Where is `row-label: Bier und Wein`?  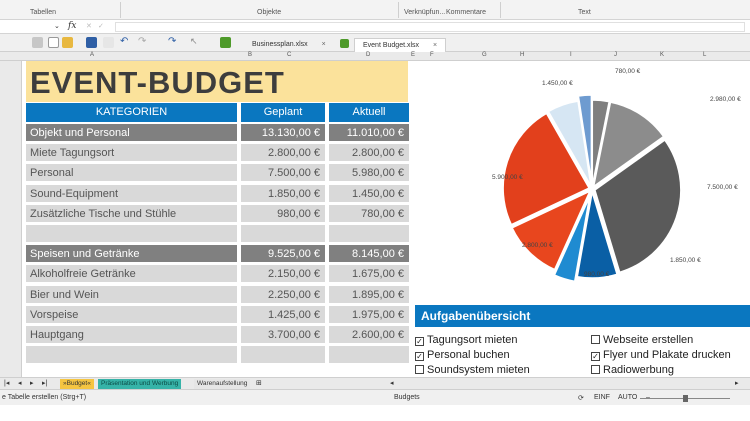 row-label: Bier und Wein is located at coordinates (131, 295).